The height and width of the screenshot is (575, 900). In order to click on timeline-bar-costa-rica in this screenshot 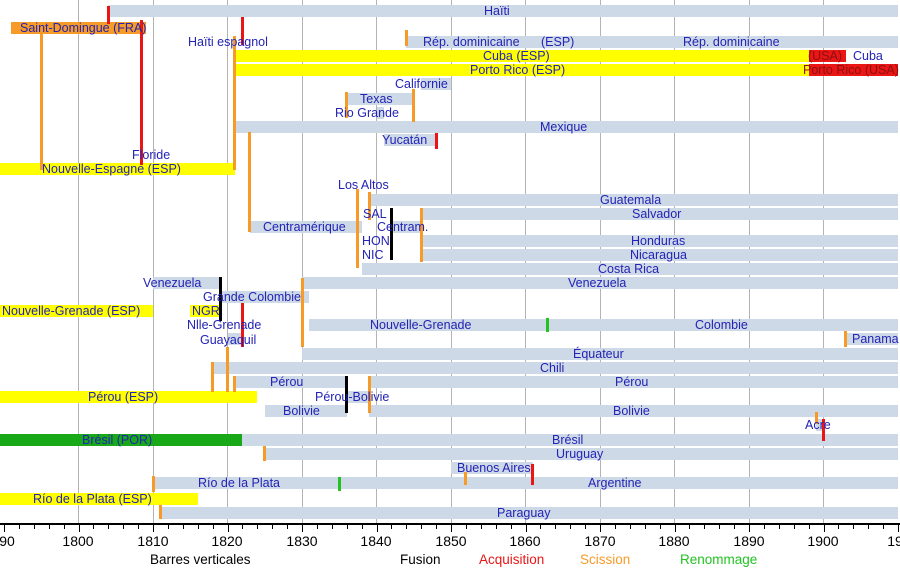, I will do `click(629, 269)`.